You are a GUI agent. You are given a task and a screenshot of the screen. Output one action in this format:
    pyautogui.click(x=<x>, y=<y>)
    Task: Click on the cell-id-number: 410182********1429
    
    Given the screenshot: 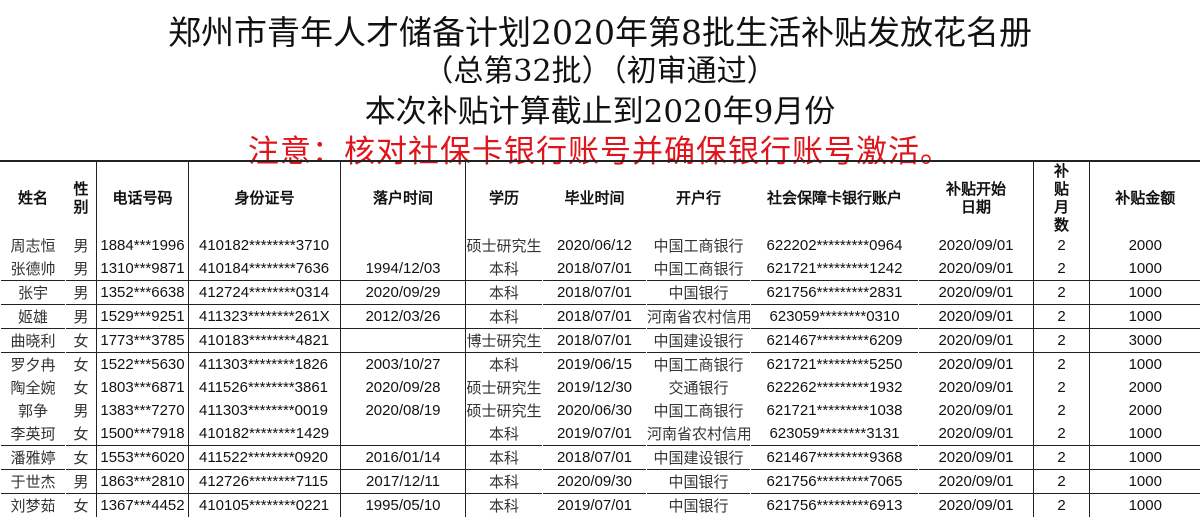 What is the action you would take?
    pyautogui.click(x=265, y=434)
    